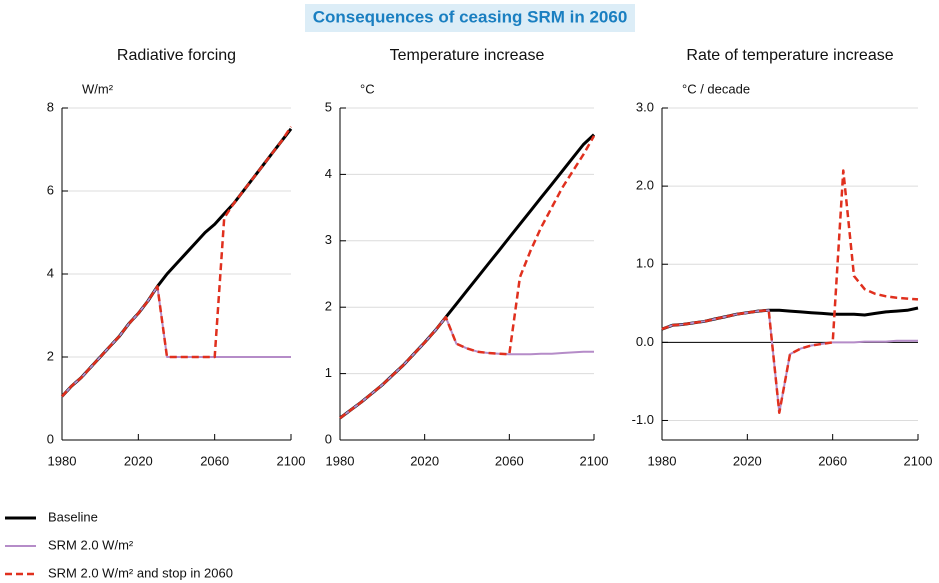  I want to click on y-axis-unit: °C, so click(367, 88).